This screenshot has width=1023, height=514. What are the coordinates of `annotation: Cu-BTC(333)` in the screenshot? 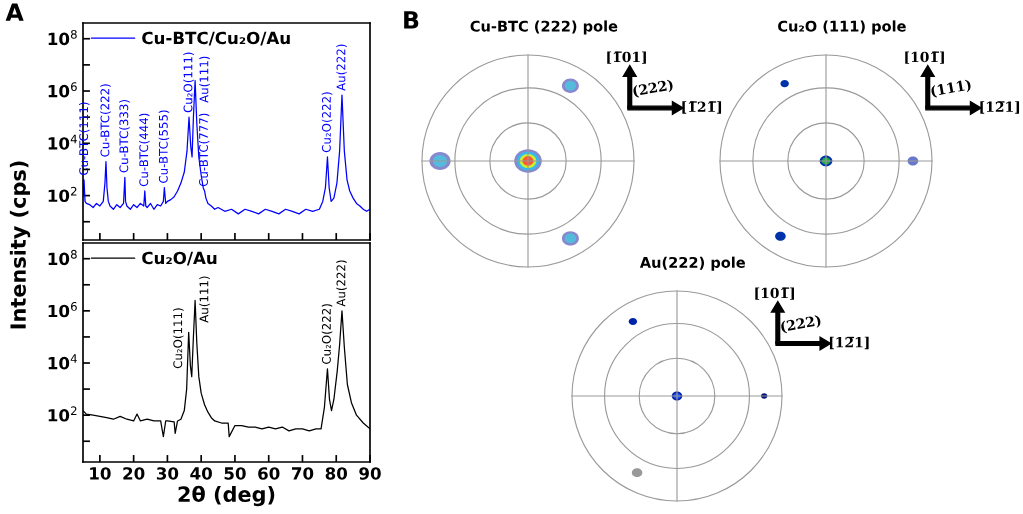 It's located at (124, 136).